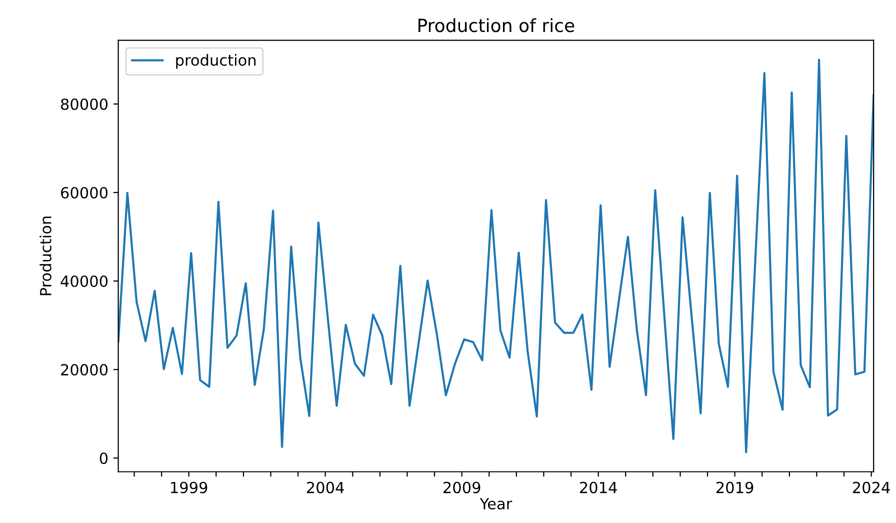  I want to click on legend-label: production, so click(216, 61).